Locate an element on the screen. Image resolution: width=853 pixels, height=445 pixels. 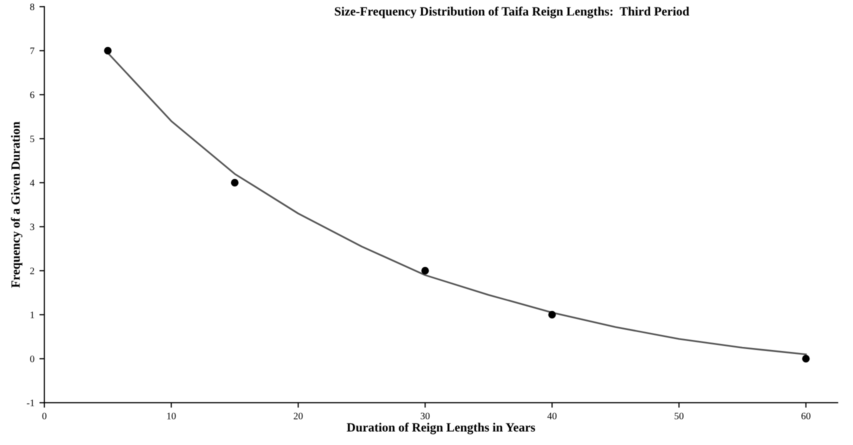
x-tick-label: 0 is located at coordinates (44, 416).